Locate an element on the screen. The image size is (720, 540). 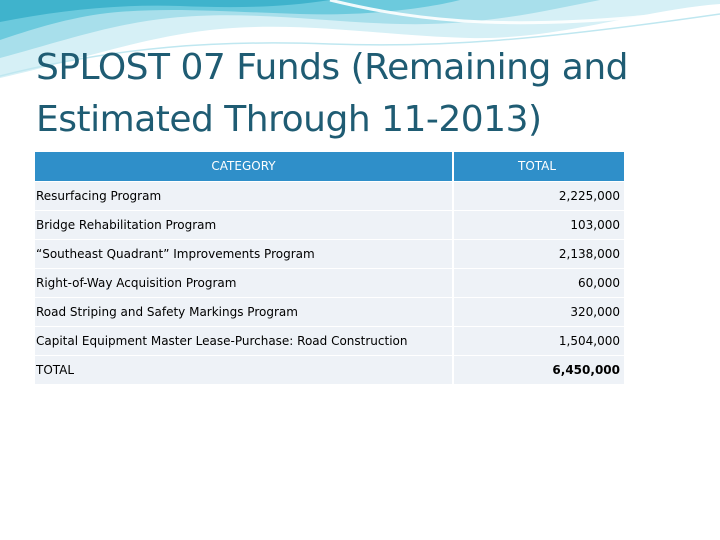
column-header-total: TOTAL is located at coordinates (538, 166).